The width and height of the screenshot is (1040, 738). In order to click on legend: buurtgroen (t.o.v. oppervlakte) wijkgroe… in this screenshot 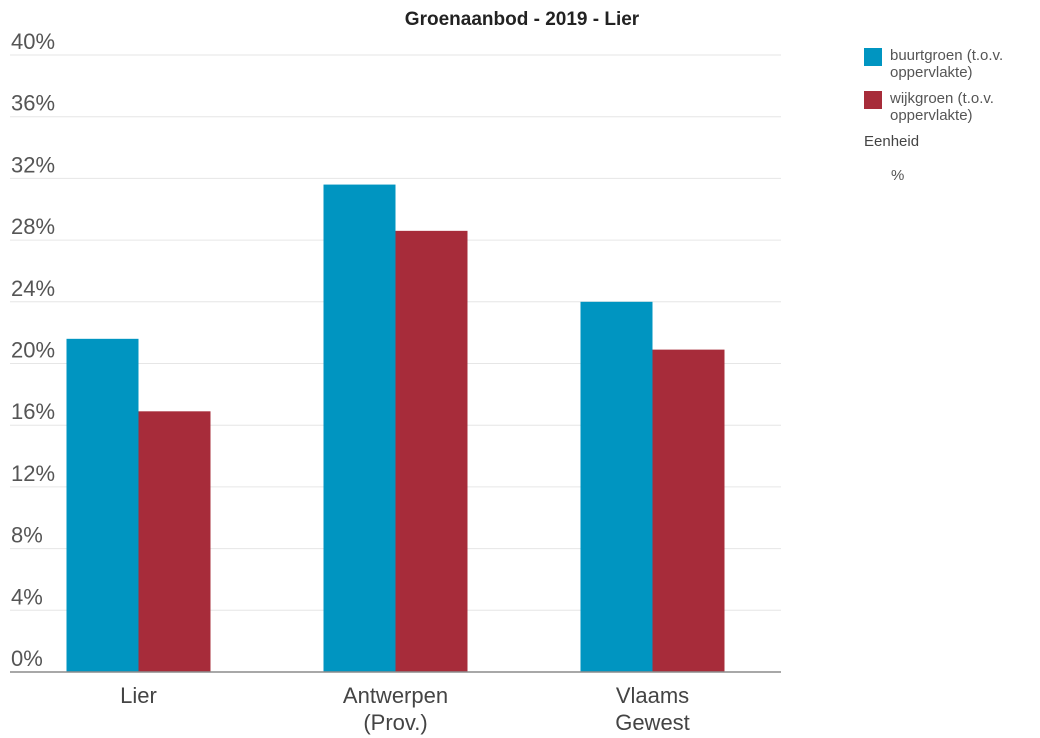, I will do `click(949, 115)`.